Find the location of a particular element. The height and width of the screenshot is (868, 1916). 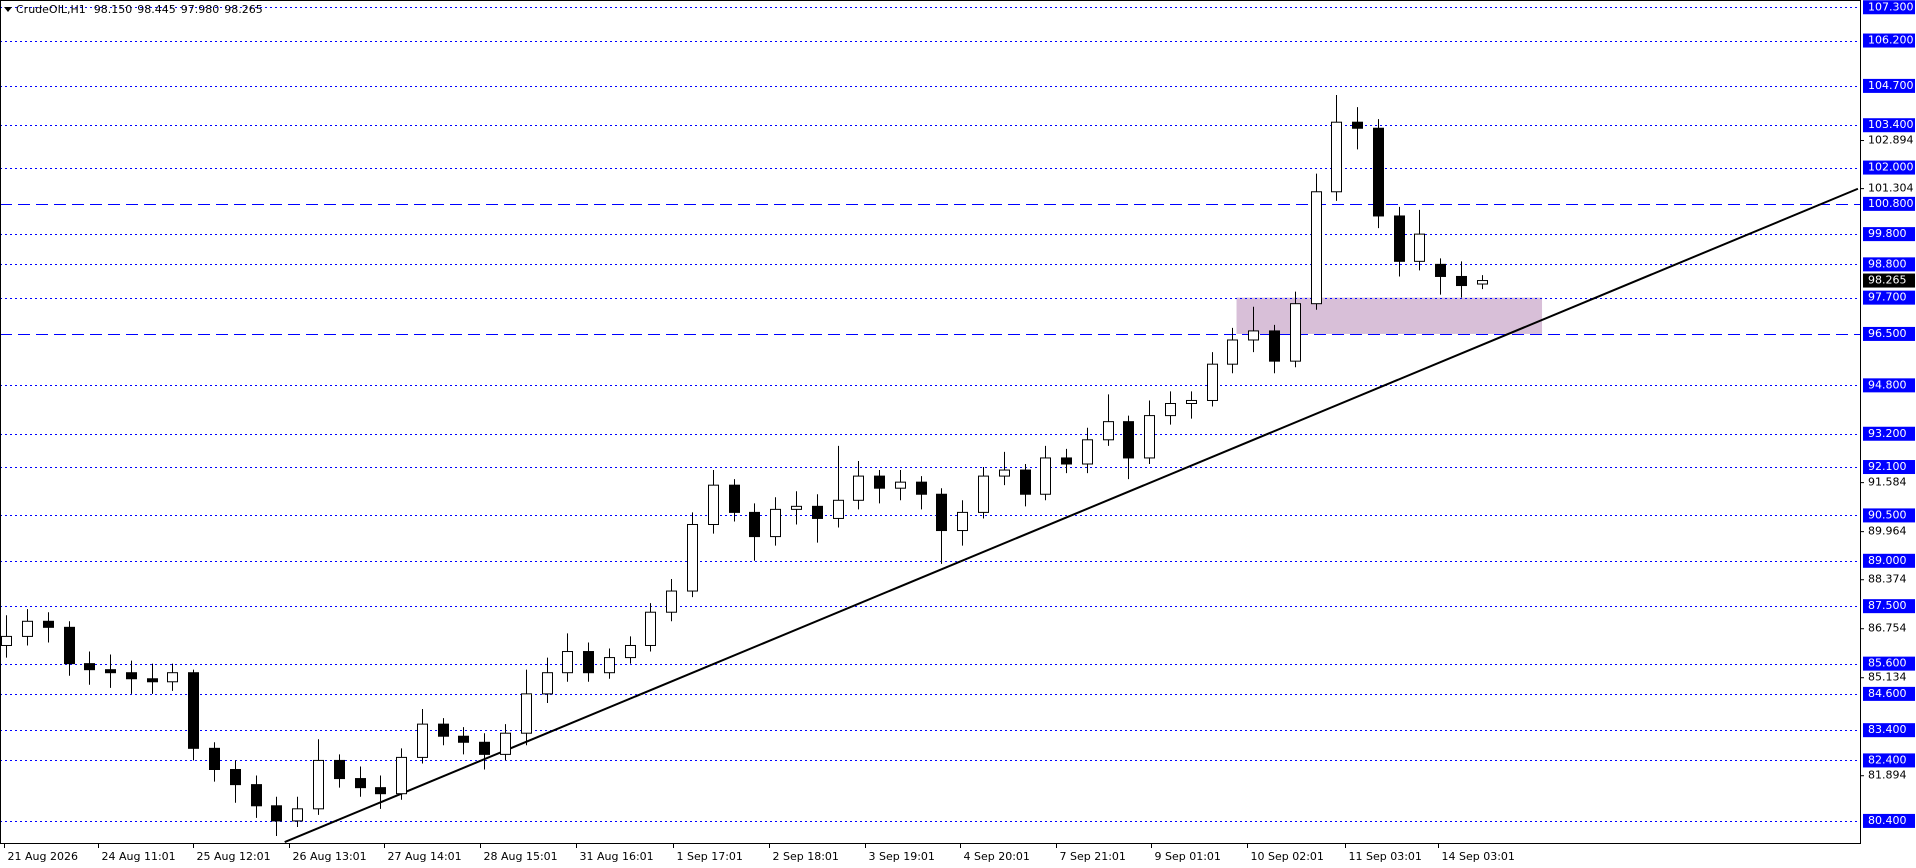

x-tick-label: 24 Aug 11:01 is located at coordinates (139, 856).